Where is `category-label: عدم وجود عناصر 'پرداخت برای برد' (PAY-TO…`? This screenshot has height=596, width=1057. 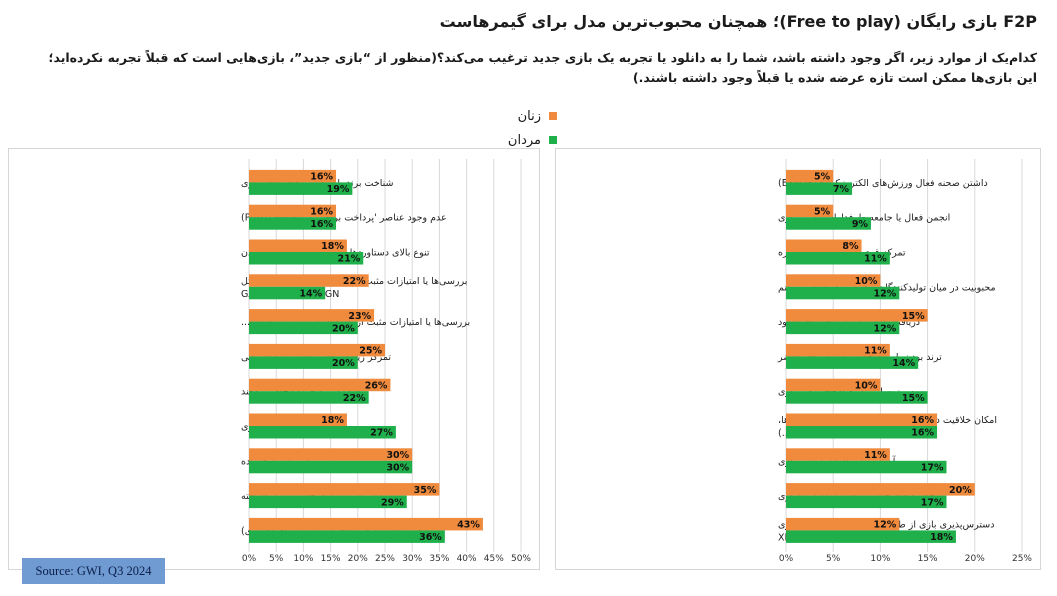 category-label: عدم وجود عناصر 'پرداخت برای برد' (PAY-TO… is located at coordinates (344, 218).